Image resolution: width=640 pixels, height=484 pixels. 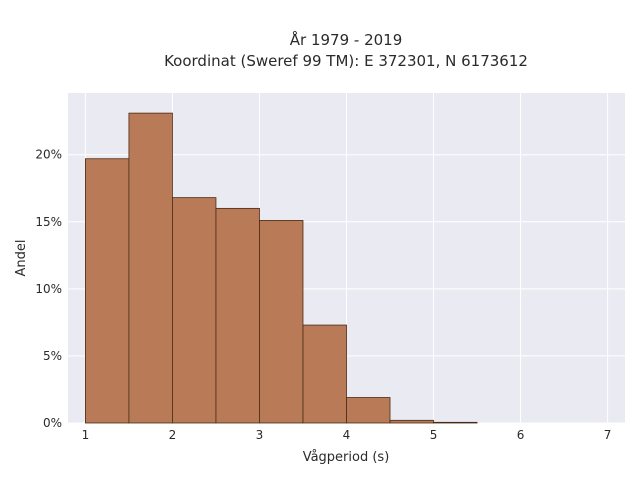 I want to click on y-tick-label: 20%, so click(x=48, y=155).